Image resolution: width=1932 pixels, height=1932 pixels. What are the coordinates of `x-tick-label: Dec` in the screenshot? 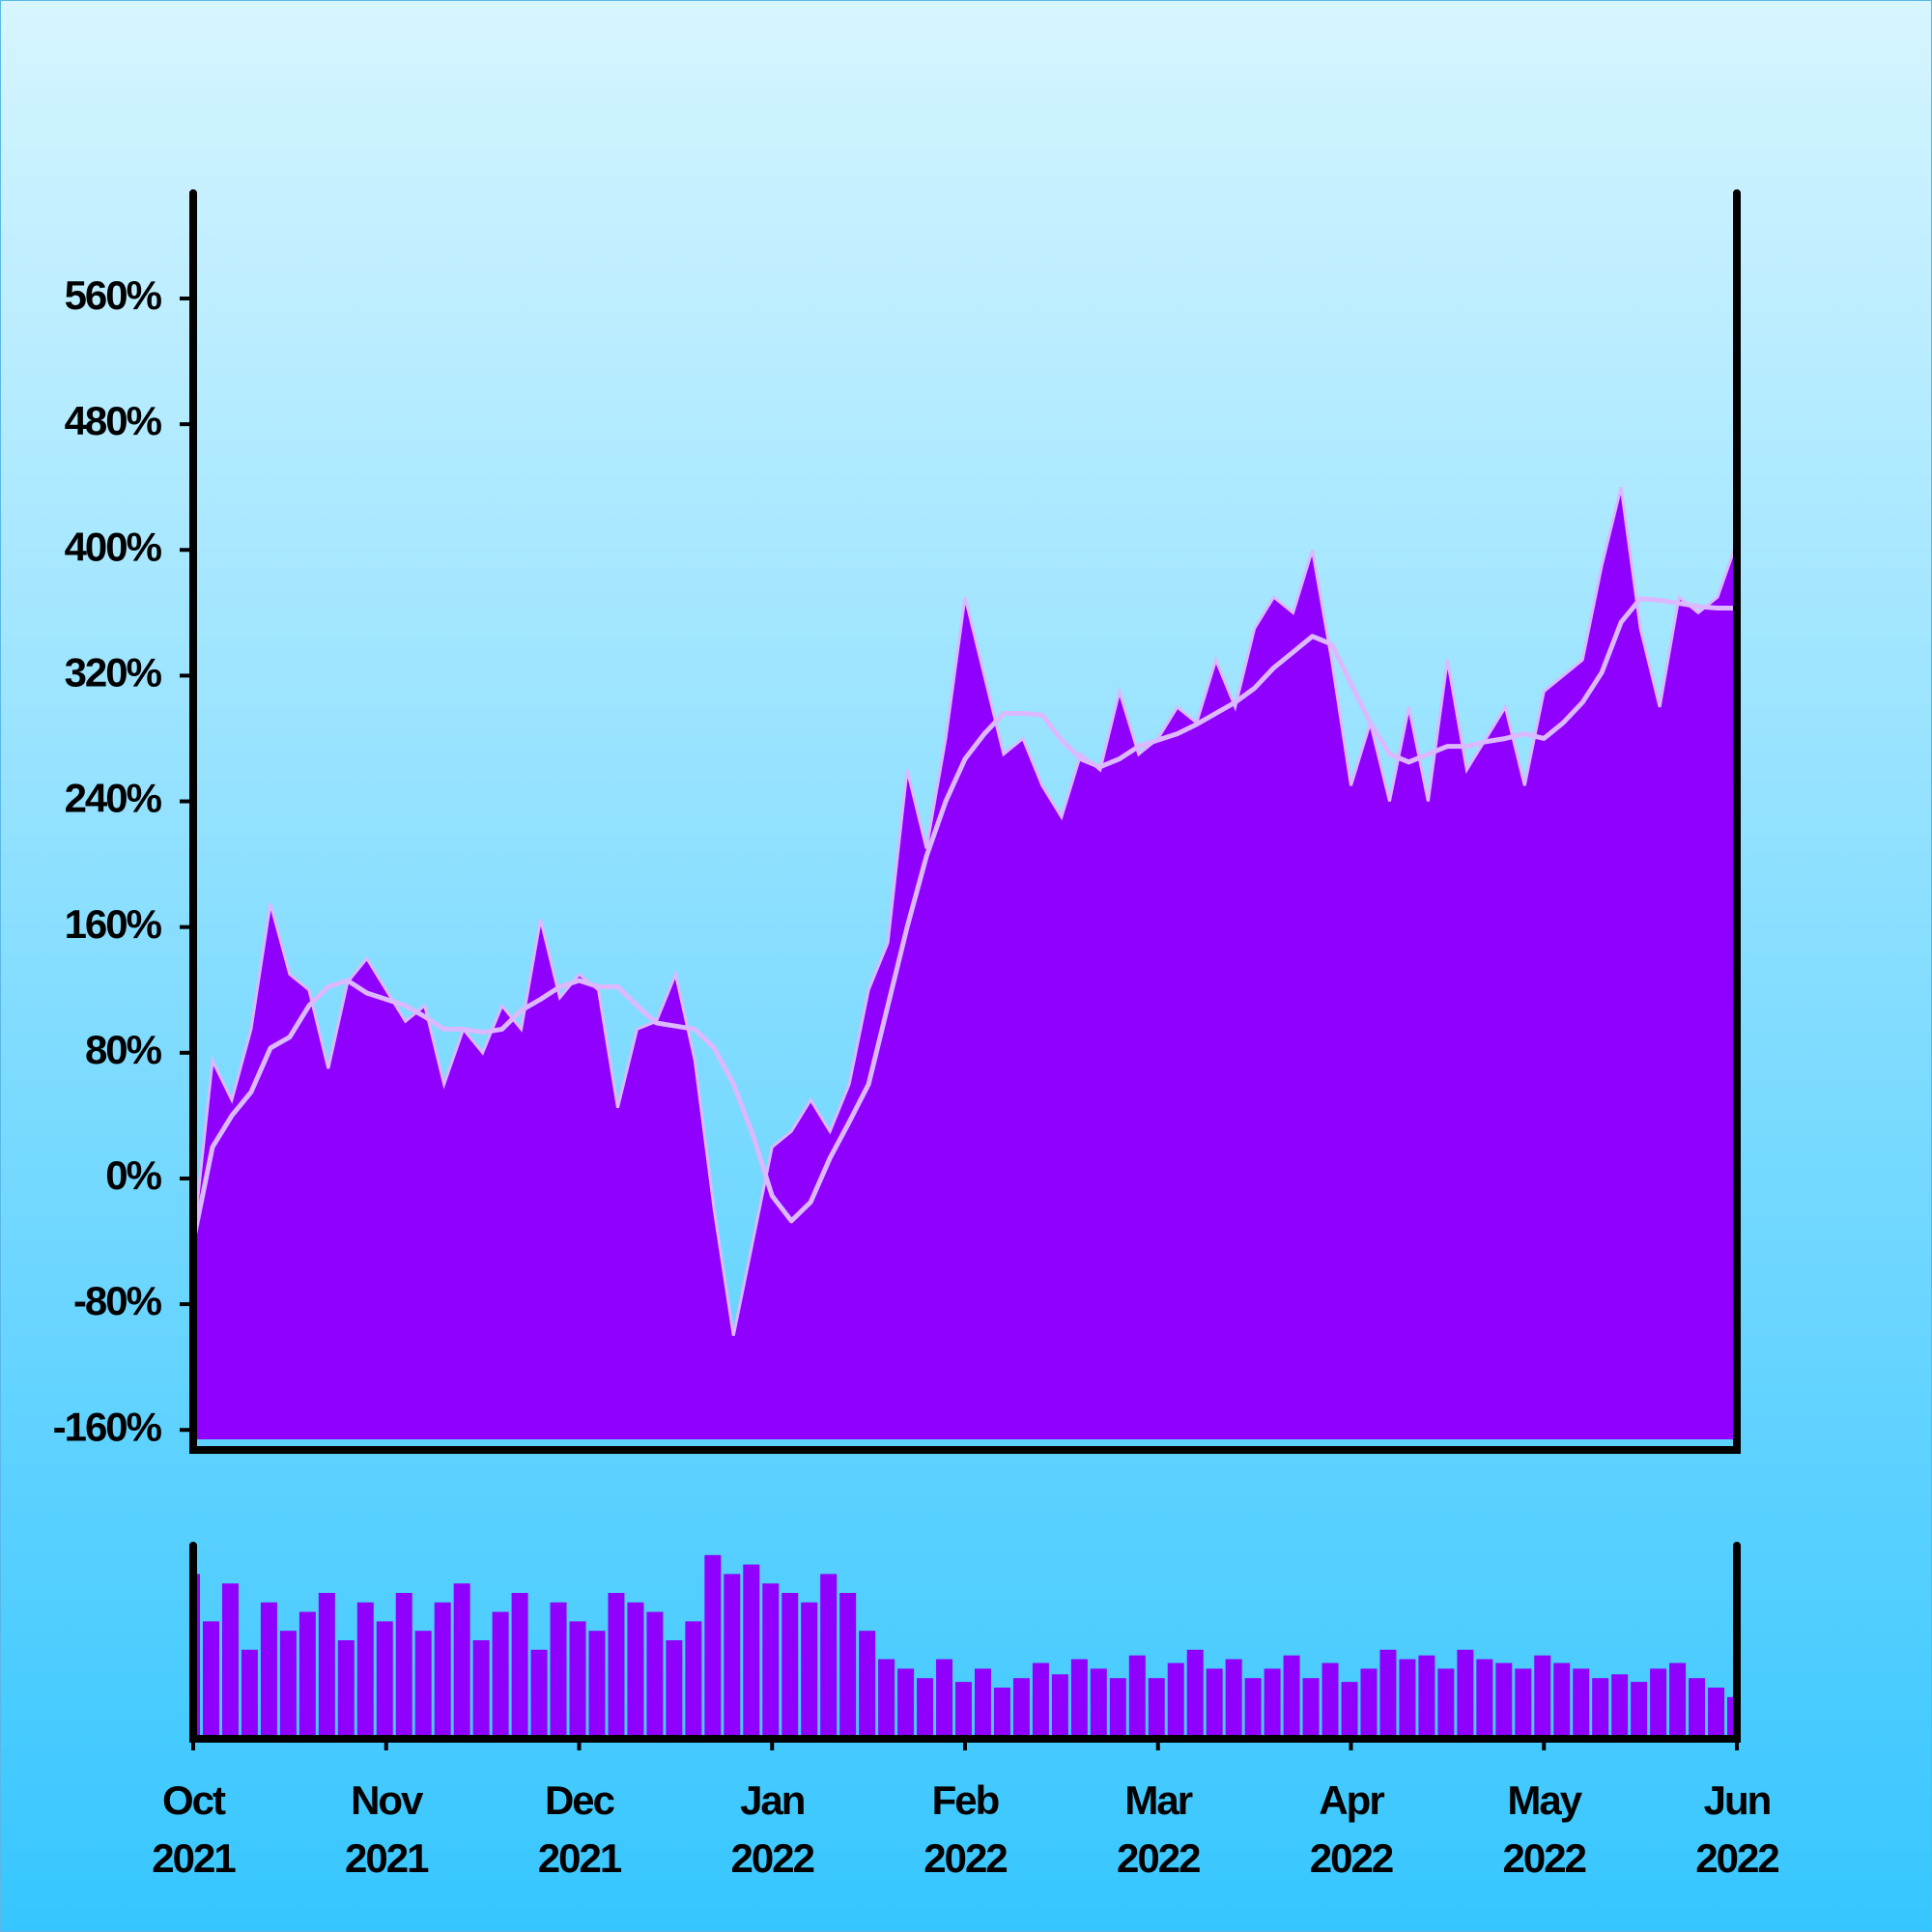 It's located at (580, 1800).